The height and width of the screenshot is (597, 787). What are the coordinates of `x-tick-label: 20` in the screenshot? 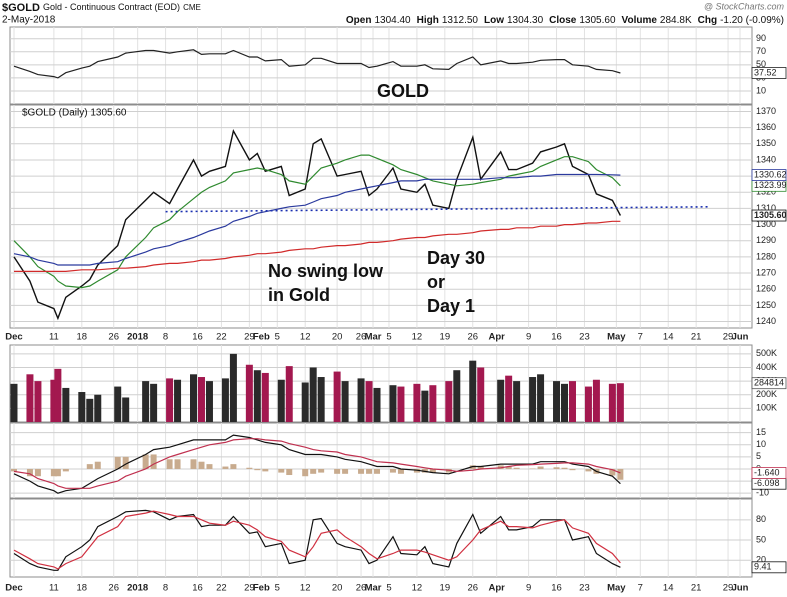 It's located at (337, 588).